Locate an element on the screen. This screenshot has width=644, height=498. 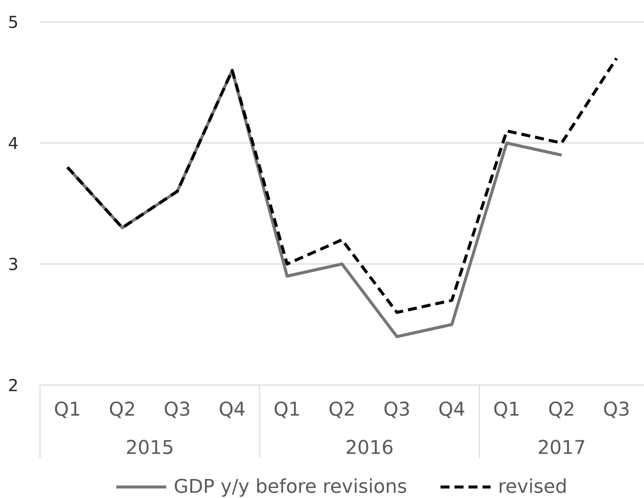
legend-label: GDP y/y before revisions is located at coordinates (290, 487).